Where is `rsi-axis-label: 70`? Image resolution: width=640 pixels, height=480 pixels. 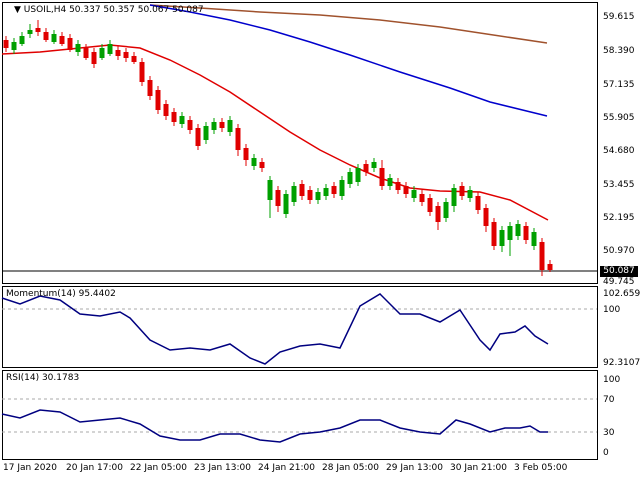 rsi-axis-label: 70 is located at coordinates (609, 400).